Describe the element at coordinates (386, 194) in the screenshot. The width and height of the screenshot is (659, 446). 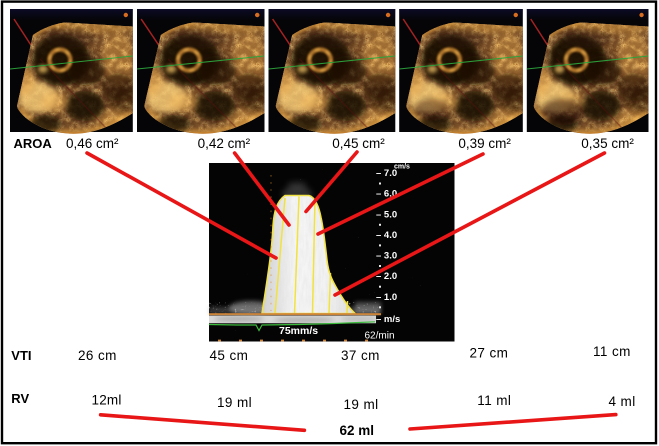
I see `svg-text: – 6.0` at that location.